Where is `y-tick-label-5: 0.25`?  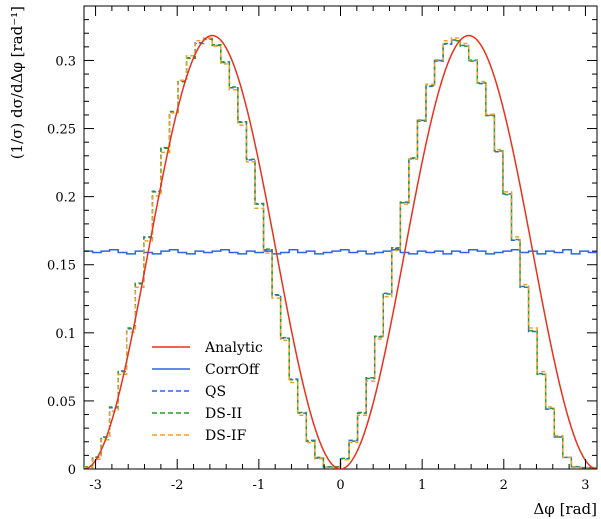
y-tick-label-5: 0.25 is located at coordinates (61, 130).